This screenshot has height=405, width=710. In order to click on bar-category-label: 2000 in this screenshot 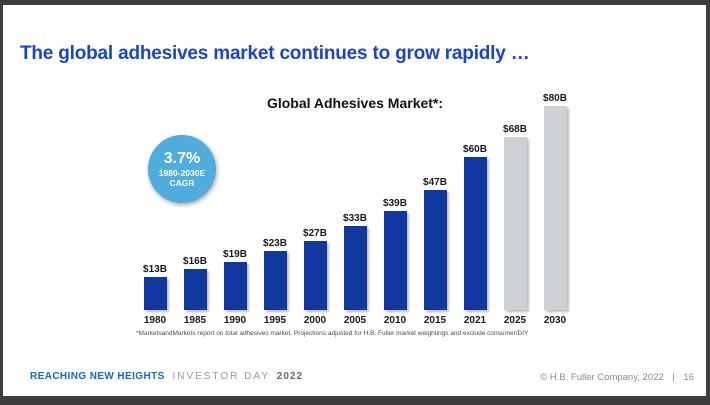, I will do `click(315, 320)`.